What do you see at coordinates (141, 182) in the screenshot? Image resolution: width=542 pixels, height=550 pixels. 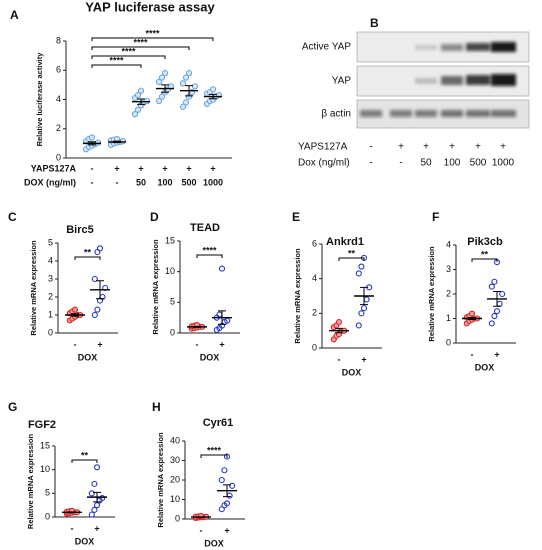 I see `x-tick-label: 50` at bounding box center [141, 182].